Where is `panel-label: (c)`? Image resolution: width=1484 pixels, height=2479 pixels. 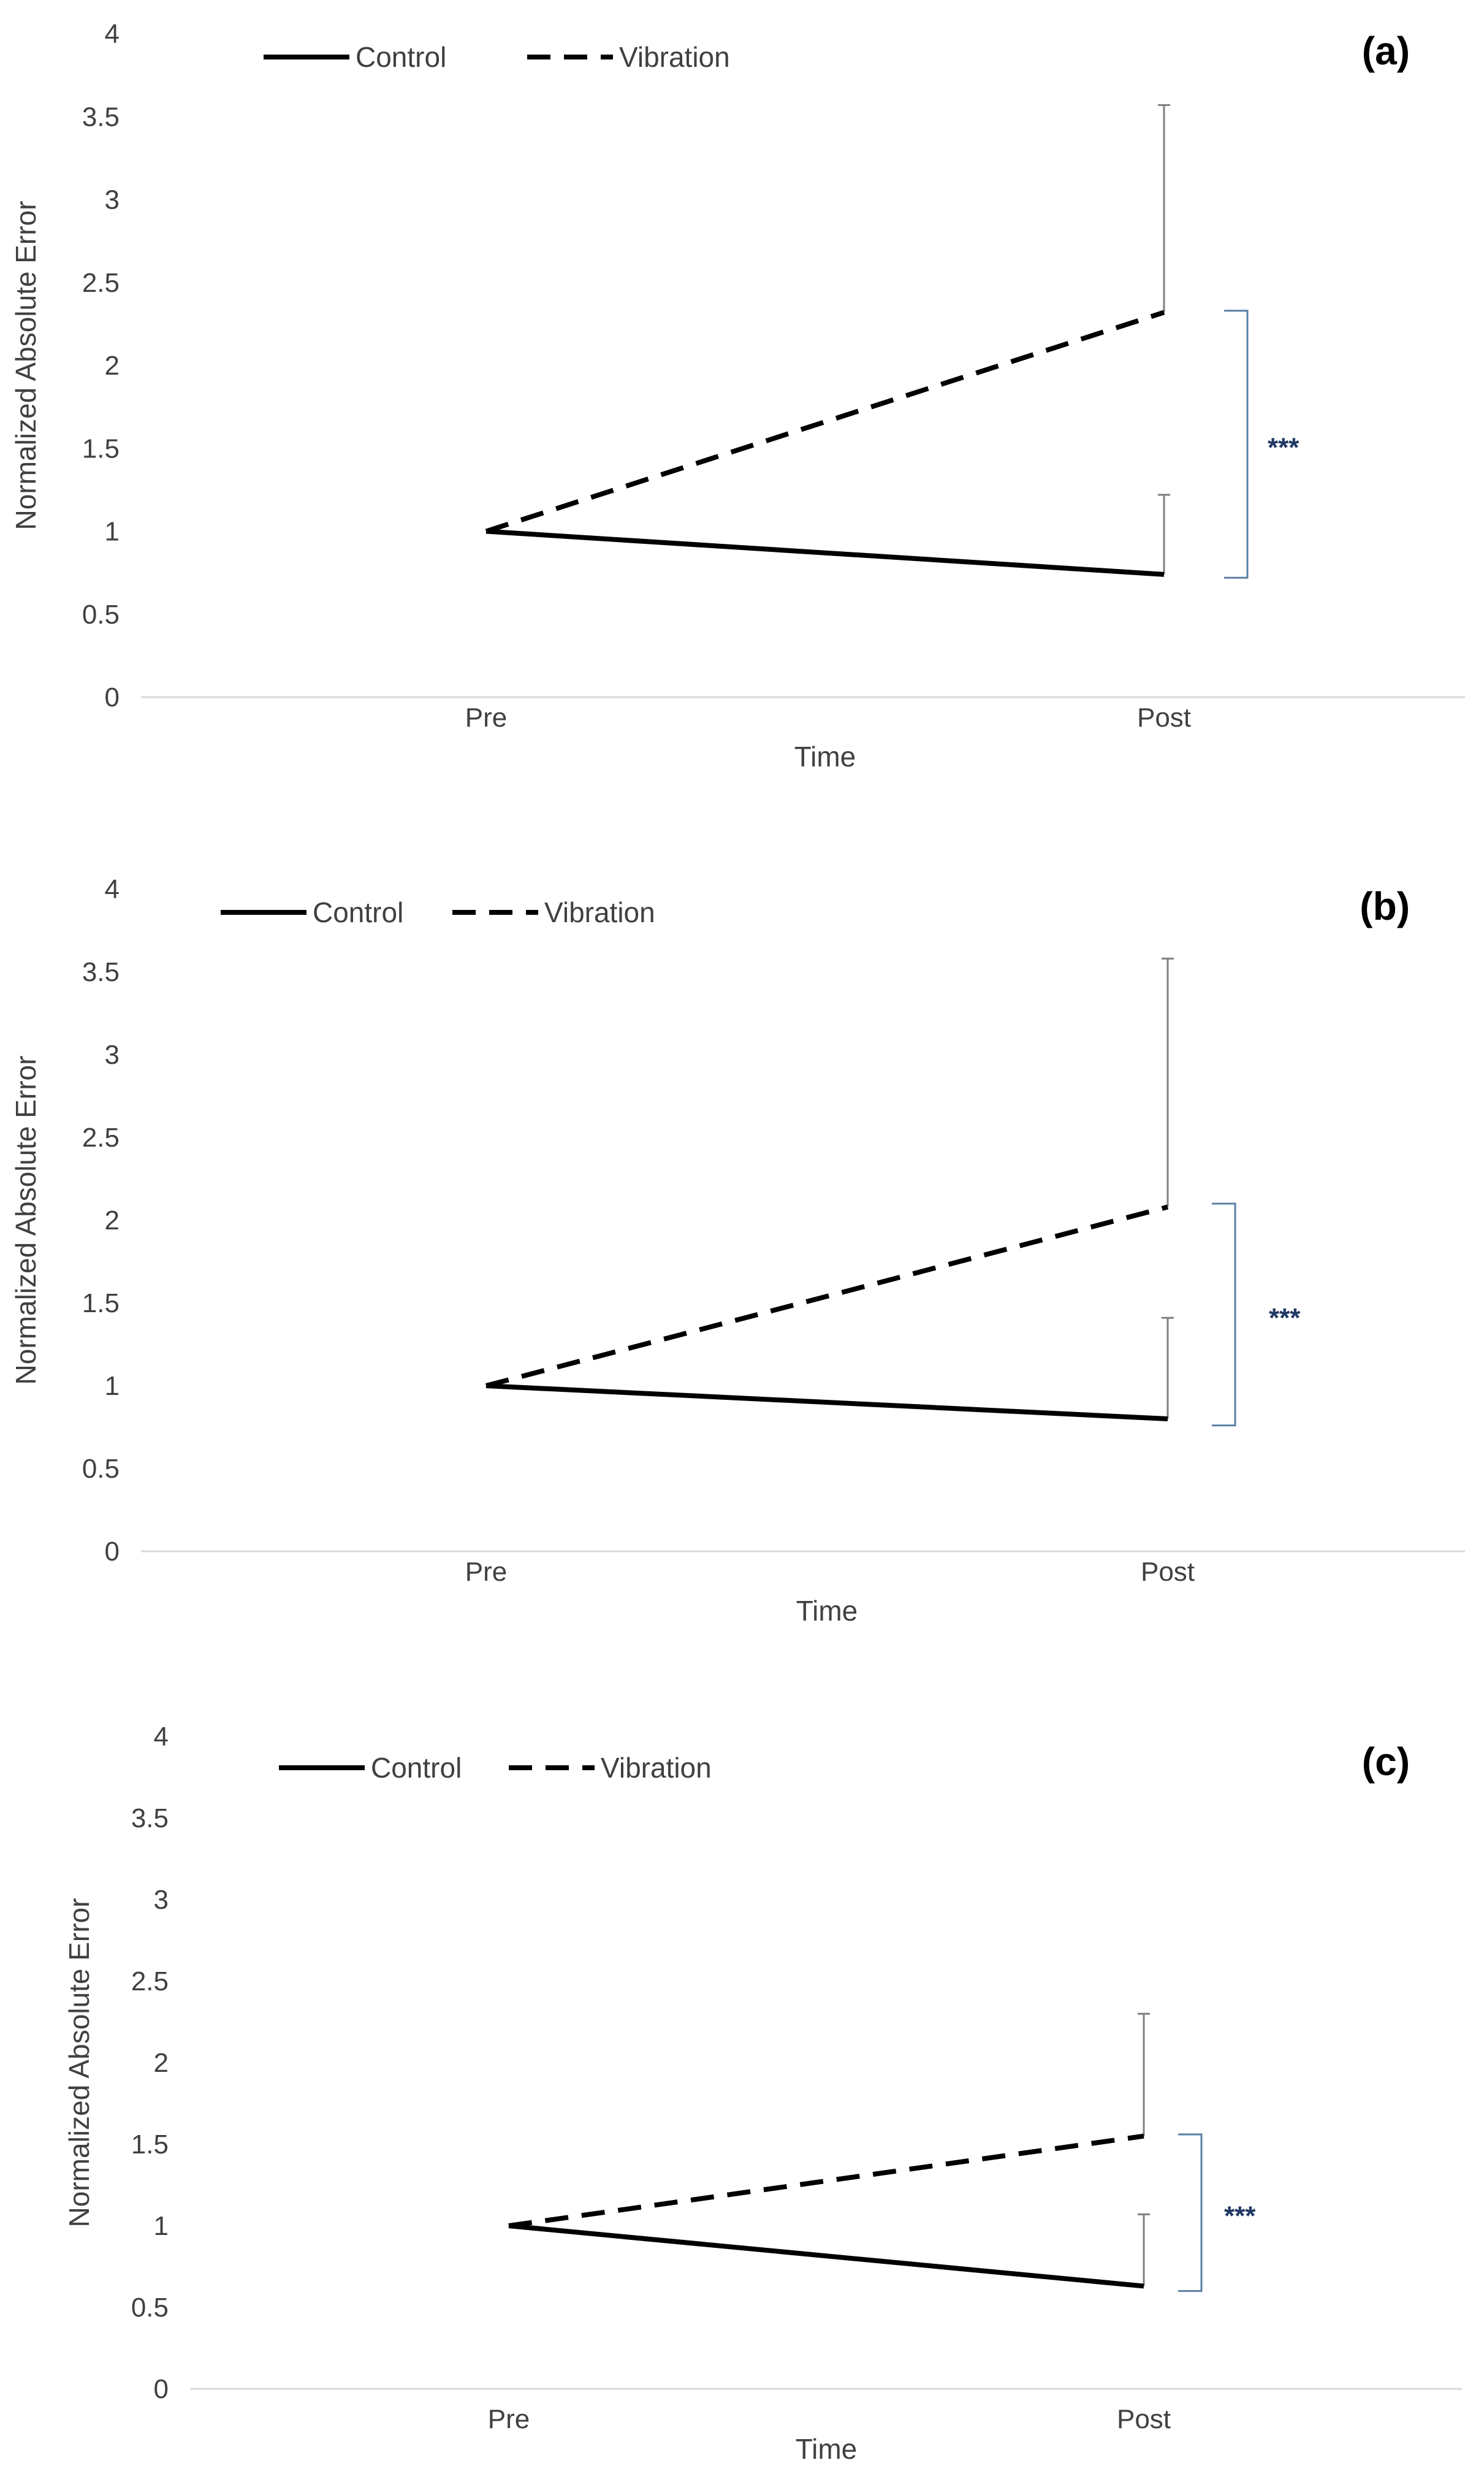
panel-label: (c) is located at coordinates (1386, 1762).